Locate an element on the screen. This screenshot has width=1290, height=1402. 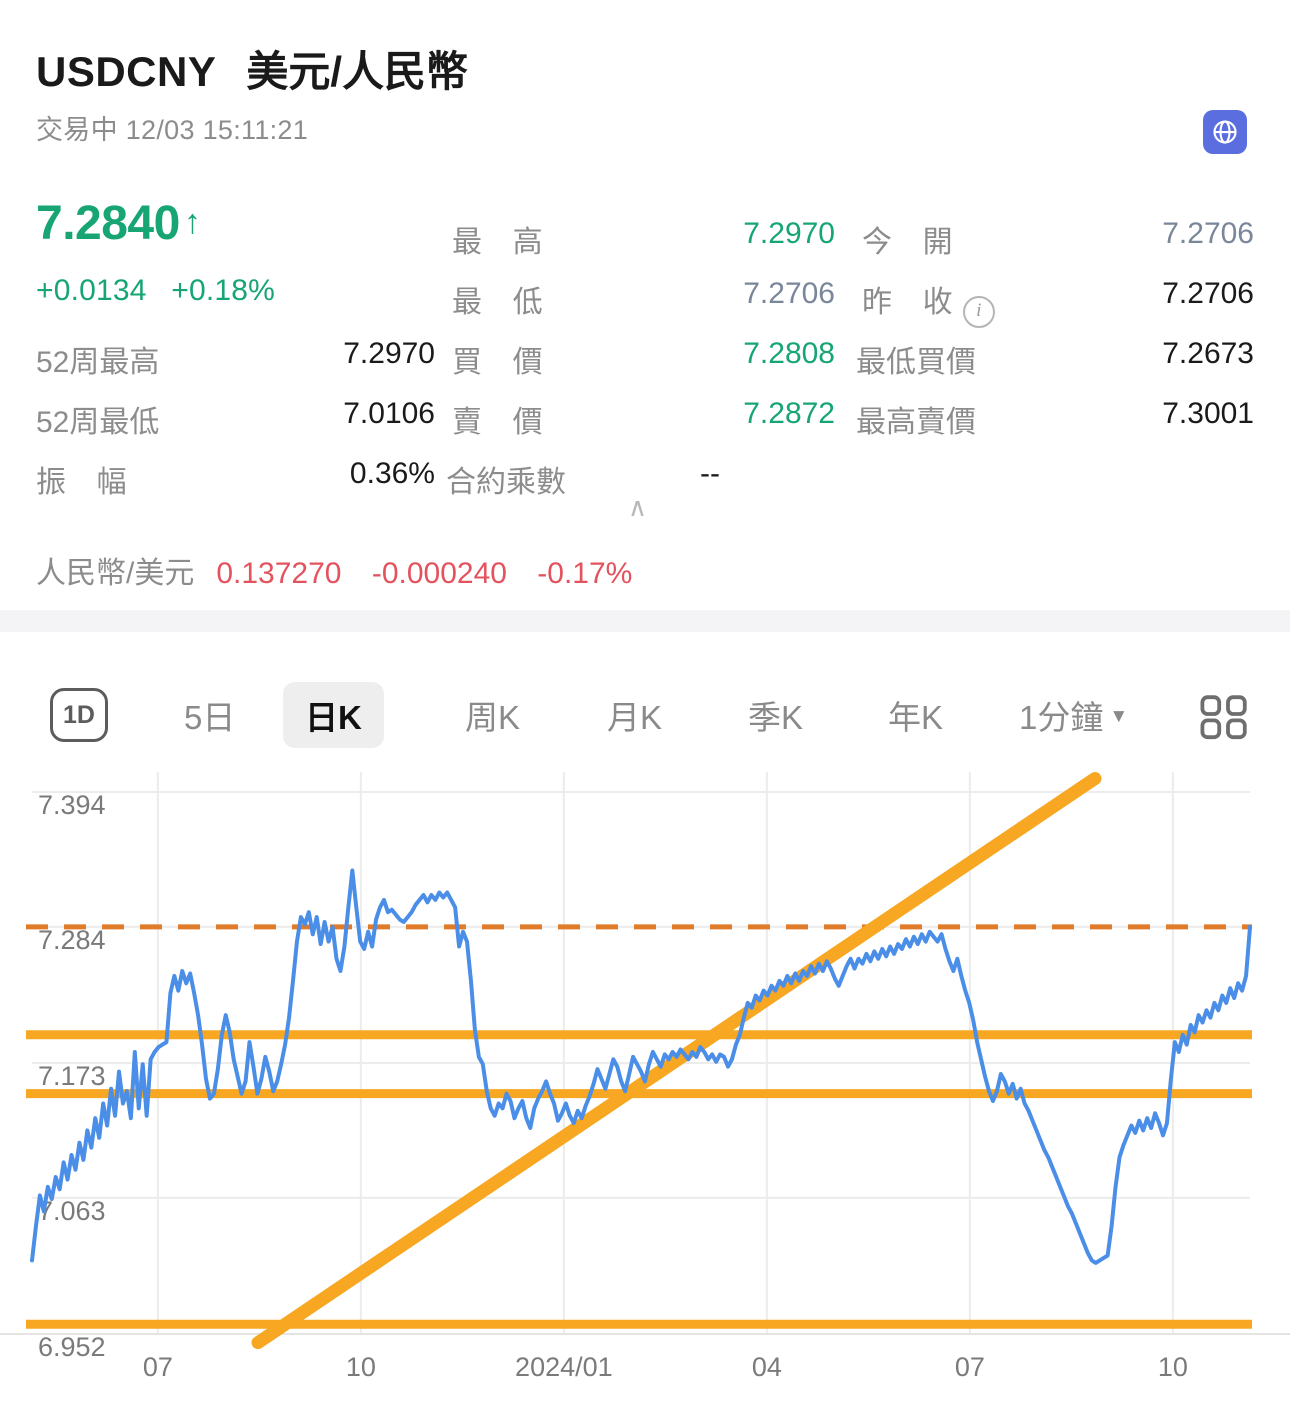
value-low: 7.2706 is located at coordinates (789, 293).